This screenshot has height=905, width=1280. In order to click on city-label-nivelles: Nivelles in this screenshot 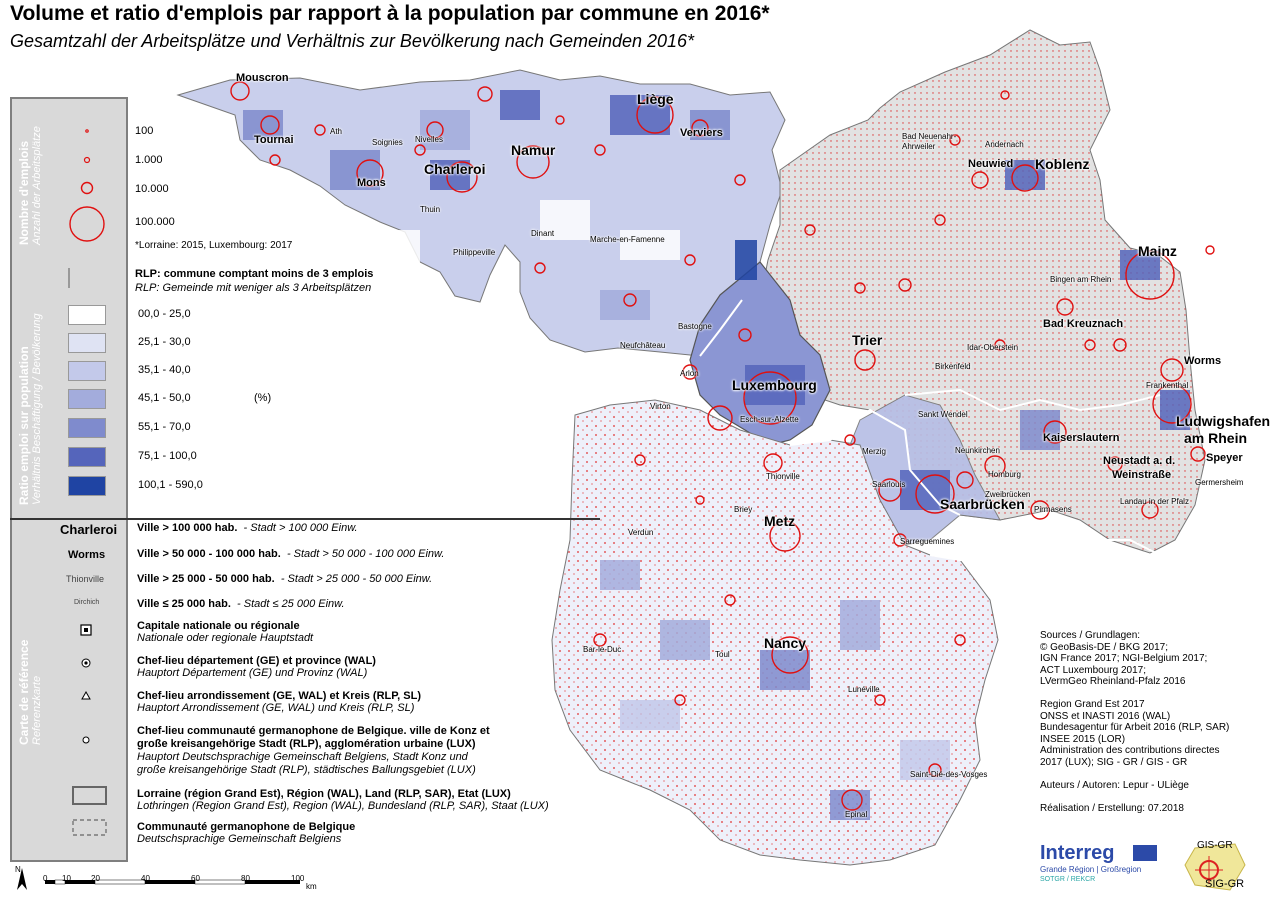, I will do `click(429, 139)`.